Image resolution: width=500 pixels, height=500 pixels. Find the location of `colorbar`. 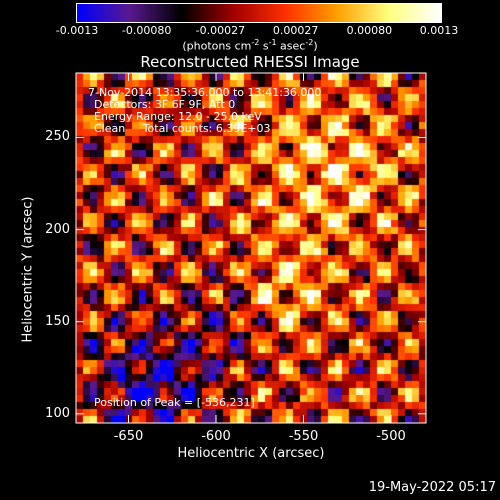

colorbar is located at coordinates (259, 13).